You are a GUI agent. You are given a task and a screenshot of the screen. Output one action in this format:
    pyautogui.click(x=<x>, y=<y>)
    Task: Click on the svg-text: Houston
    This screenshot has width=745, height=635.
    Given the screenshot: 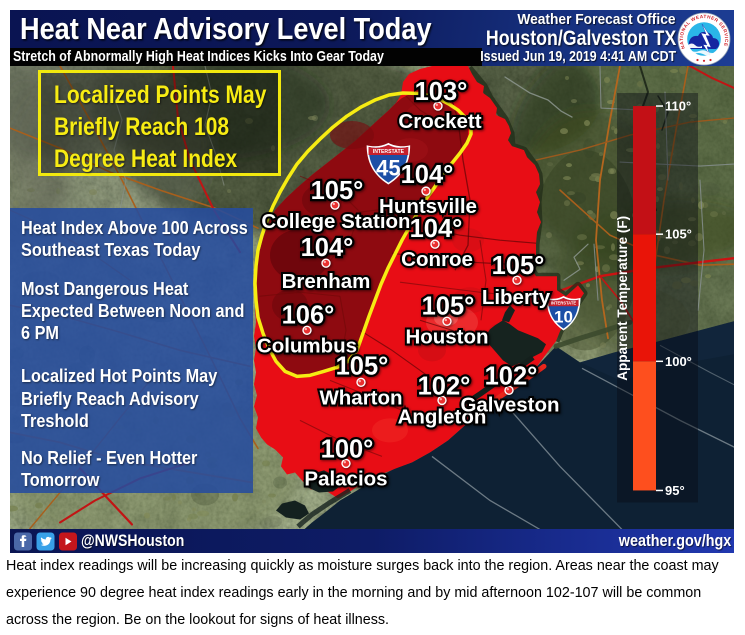 What is the action you would take?
    pyautogui.click(x=446, y=336)
    